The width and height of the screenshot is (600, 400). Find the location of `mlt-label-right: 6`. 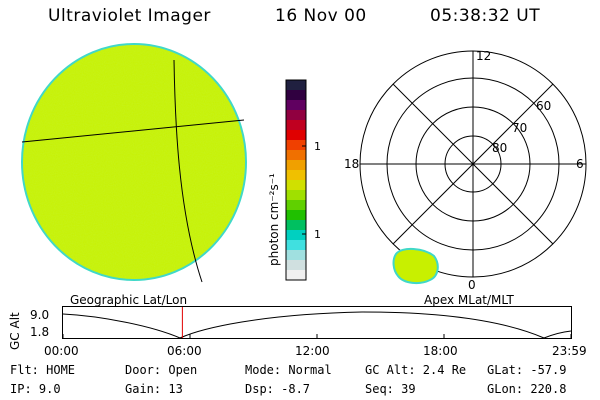

mlt-label-right: 6 is located at coordinates (580, 164).